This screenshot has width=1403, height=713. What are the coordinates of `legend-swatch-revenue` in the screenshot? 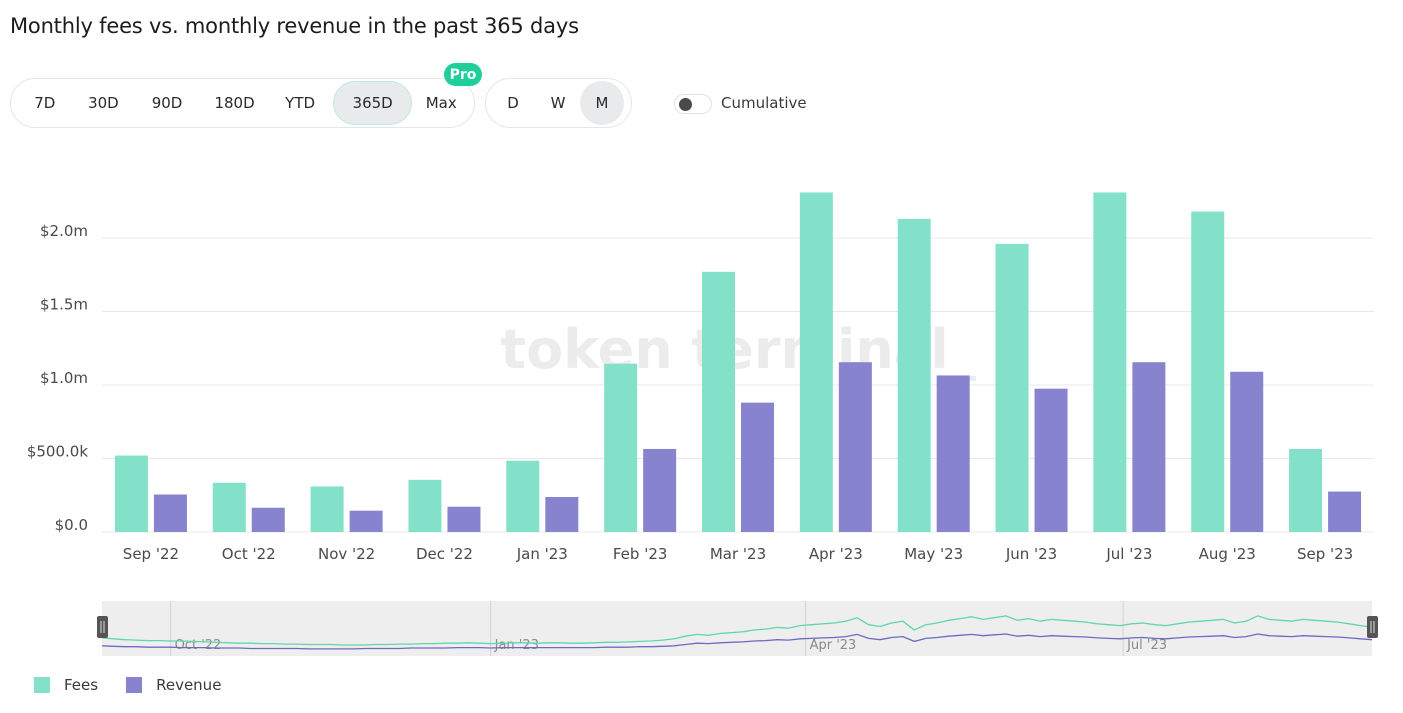 It's located at (134, 685).